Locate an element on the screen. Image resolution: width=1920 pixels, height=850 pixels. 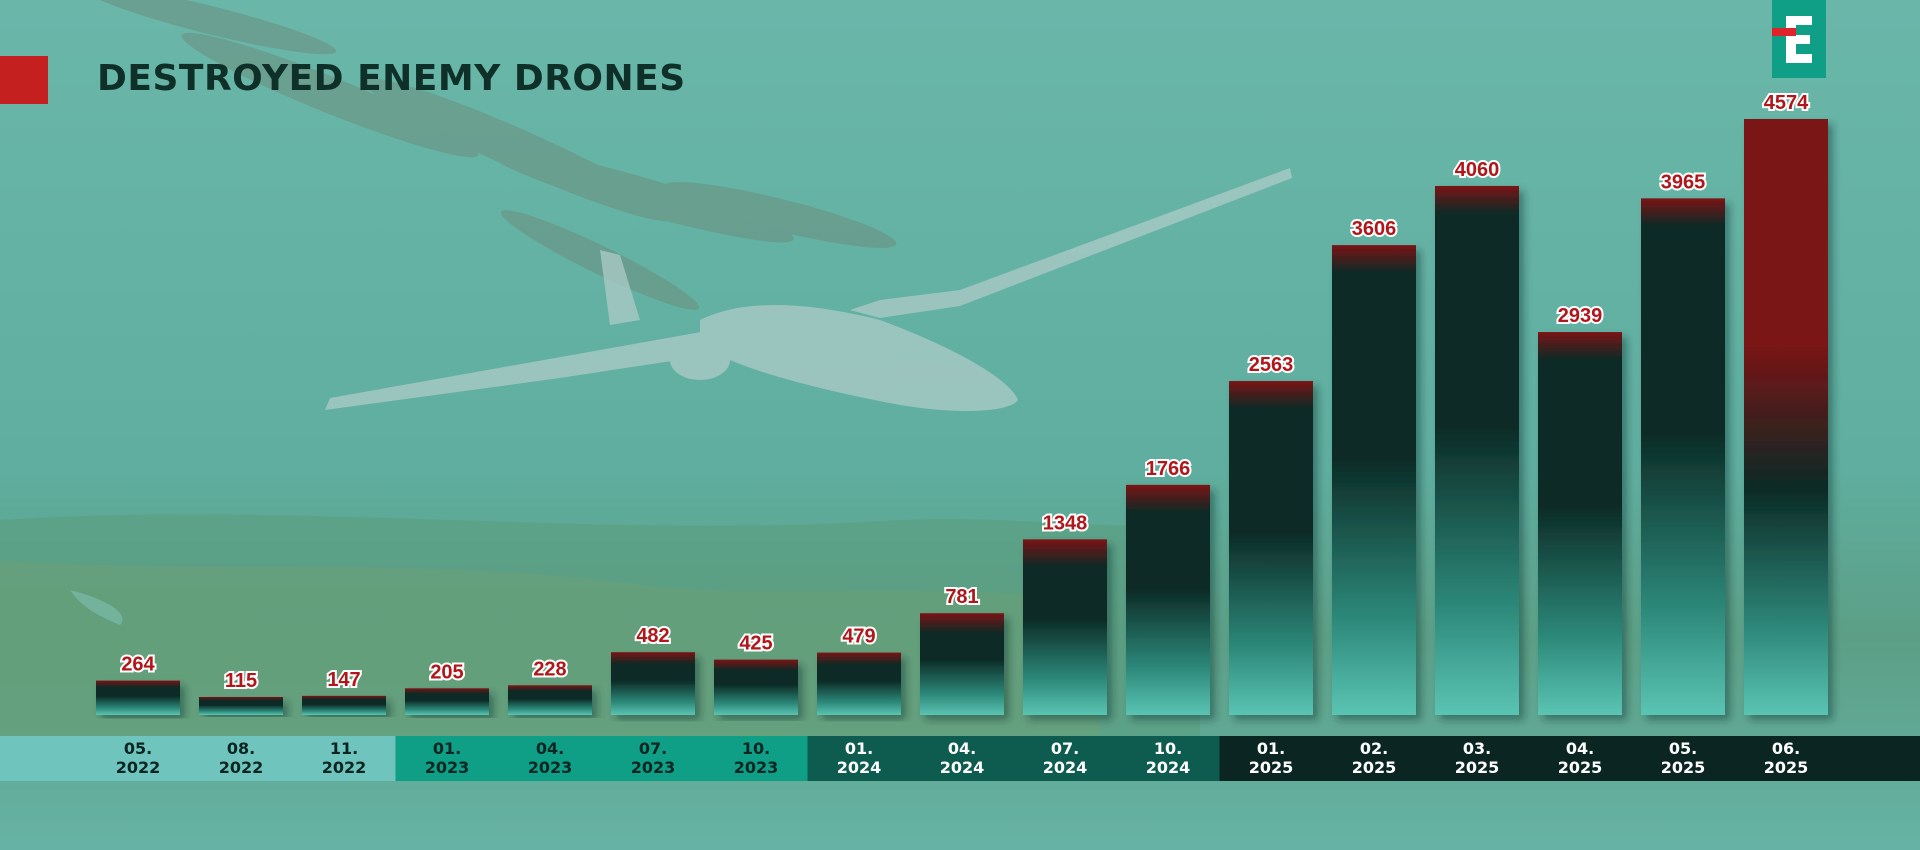
tick-label-12: 02. 2025 is located at coordinates (1374, 758).